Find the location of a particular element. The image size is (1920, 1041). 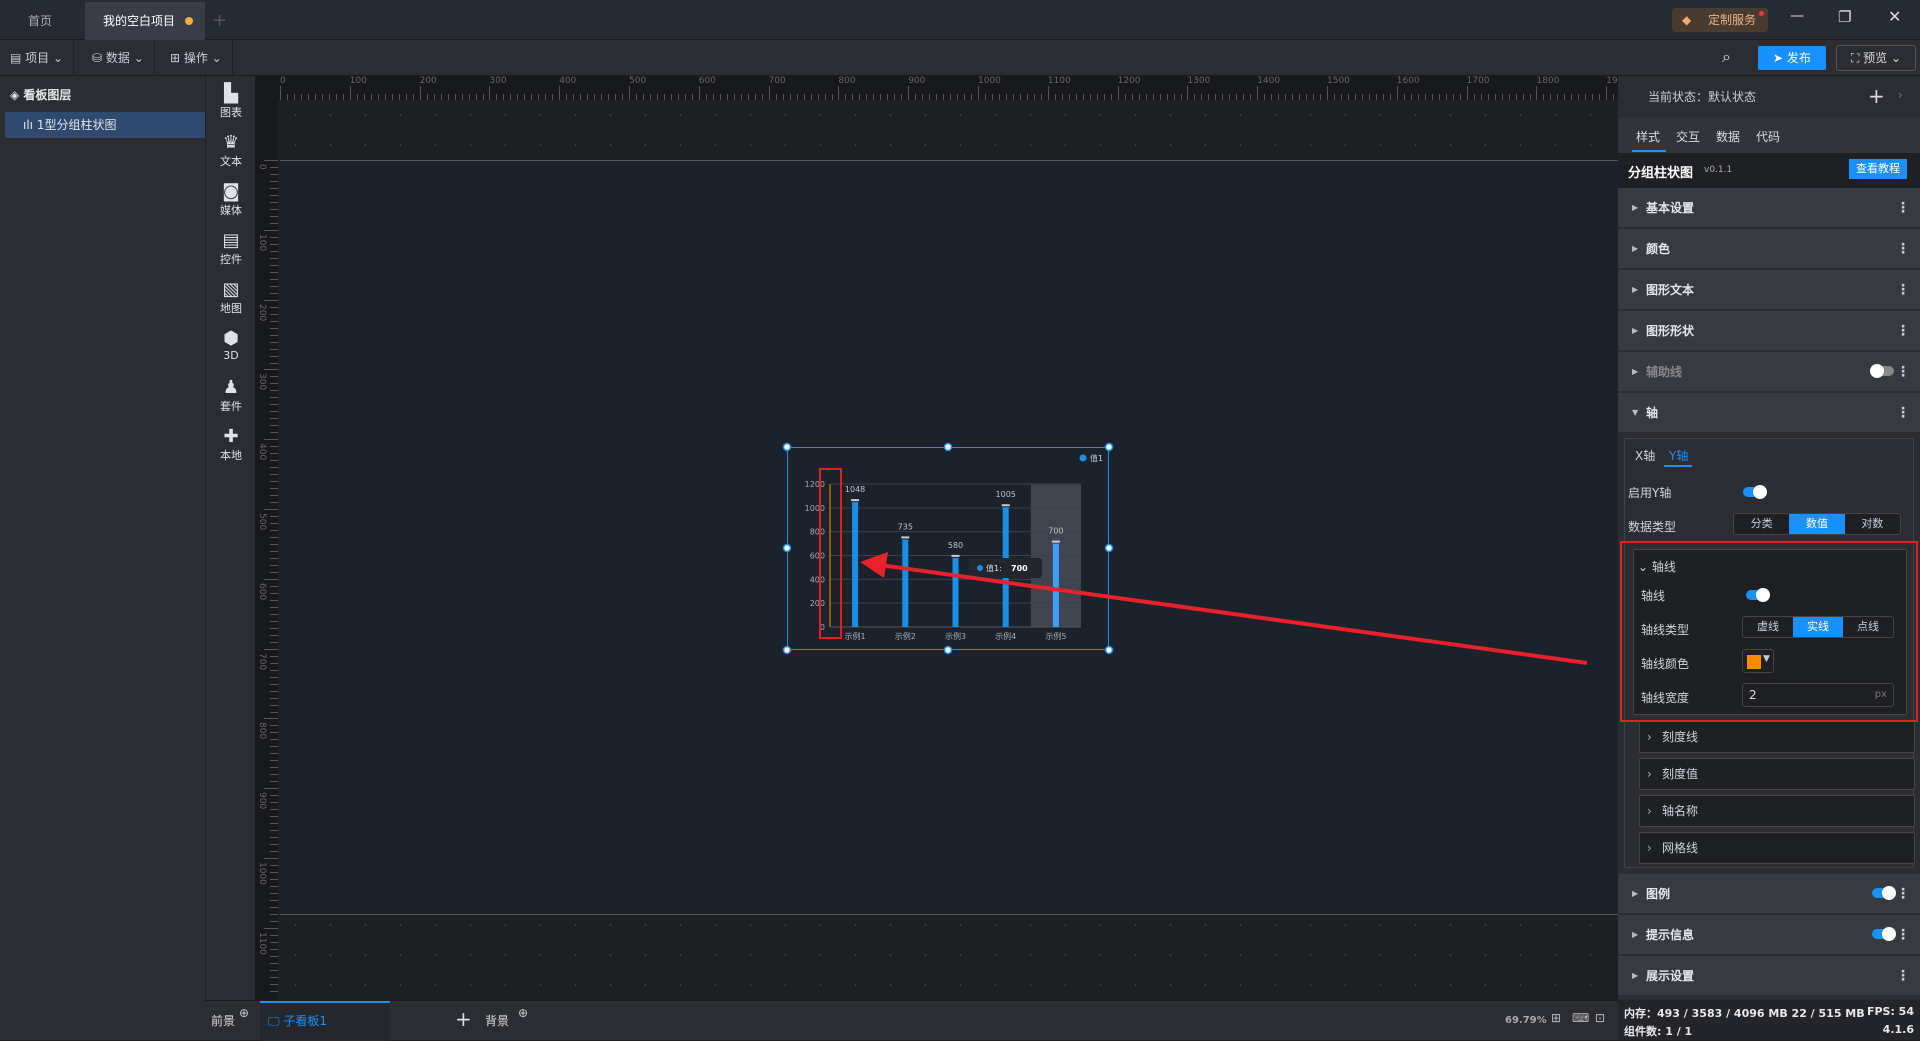

add-foreground-icon: ⊕ is located at coordinates (244, 1013).